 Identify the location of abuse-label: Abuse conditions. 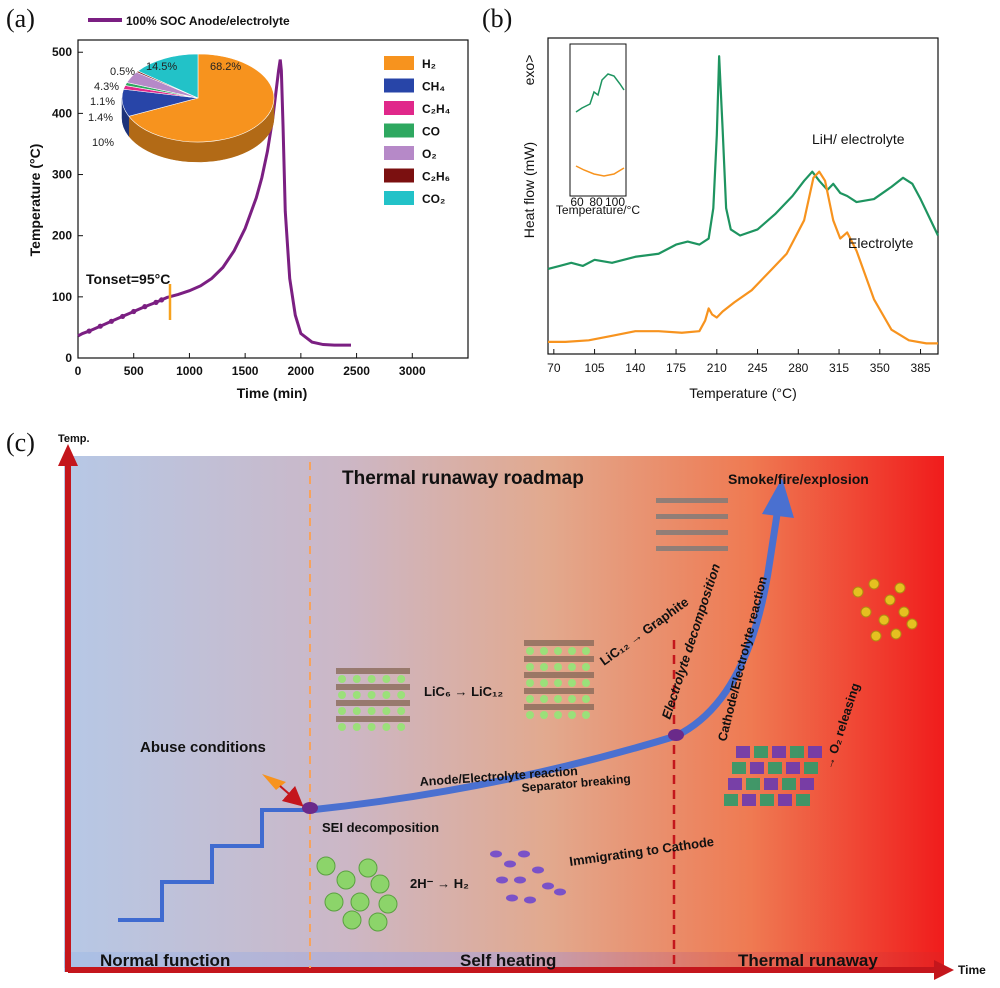
(203, 747).